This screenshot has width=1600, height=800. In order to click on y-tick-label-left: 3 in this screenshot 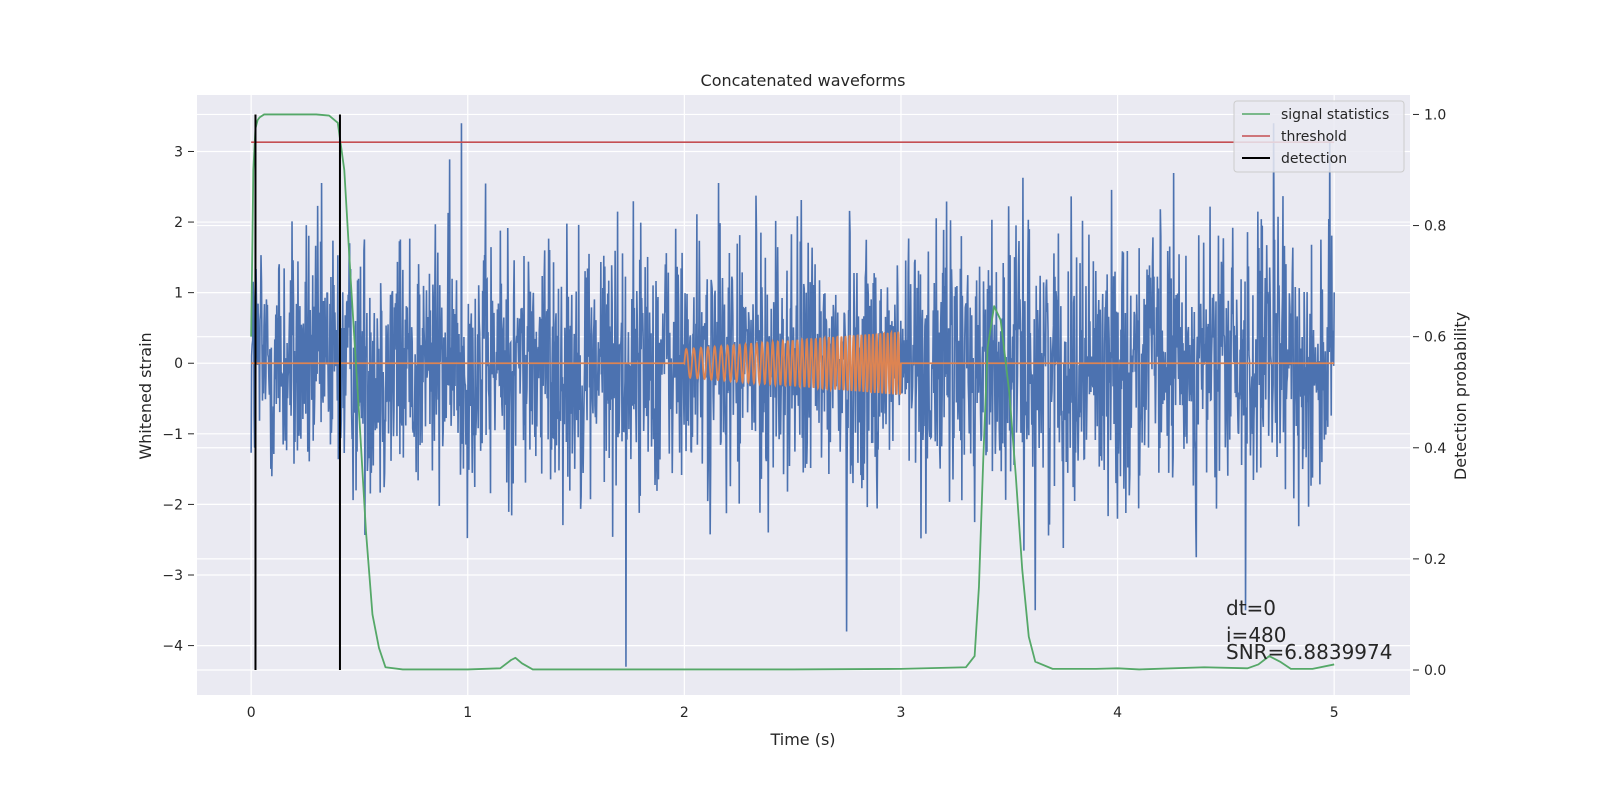, I will do `click(178, 152)`.